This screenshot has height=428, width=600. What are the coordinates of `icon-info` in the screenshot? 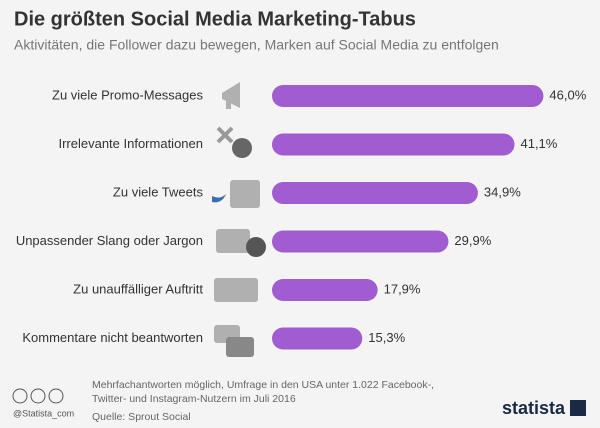 It's located at (242, 148).